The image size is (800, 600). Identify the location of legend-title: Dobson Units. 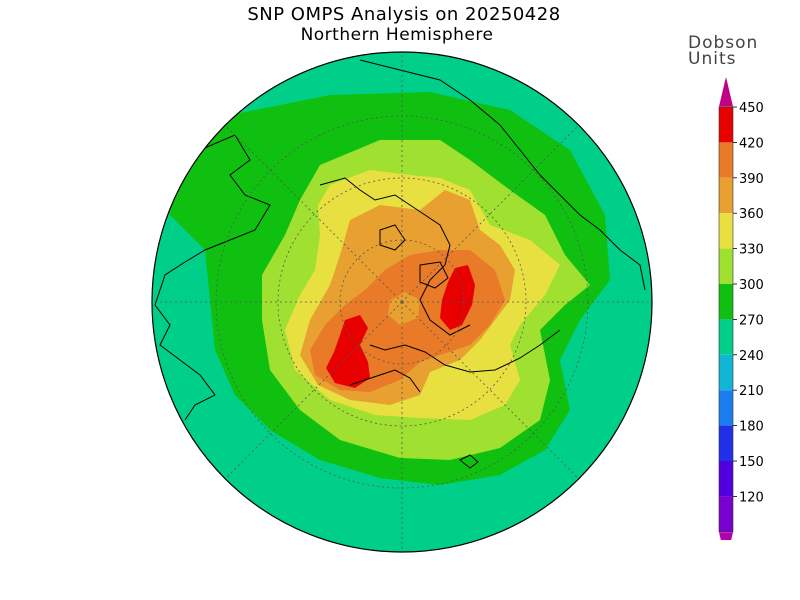
(723, 51).